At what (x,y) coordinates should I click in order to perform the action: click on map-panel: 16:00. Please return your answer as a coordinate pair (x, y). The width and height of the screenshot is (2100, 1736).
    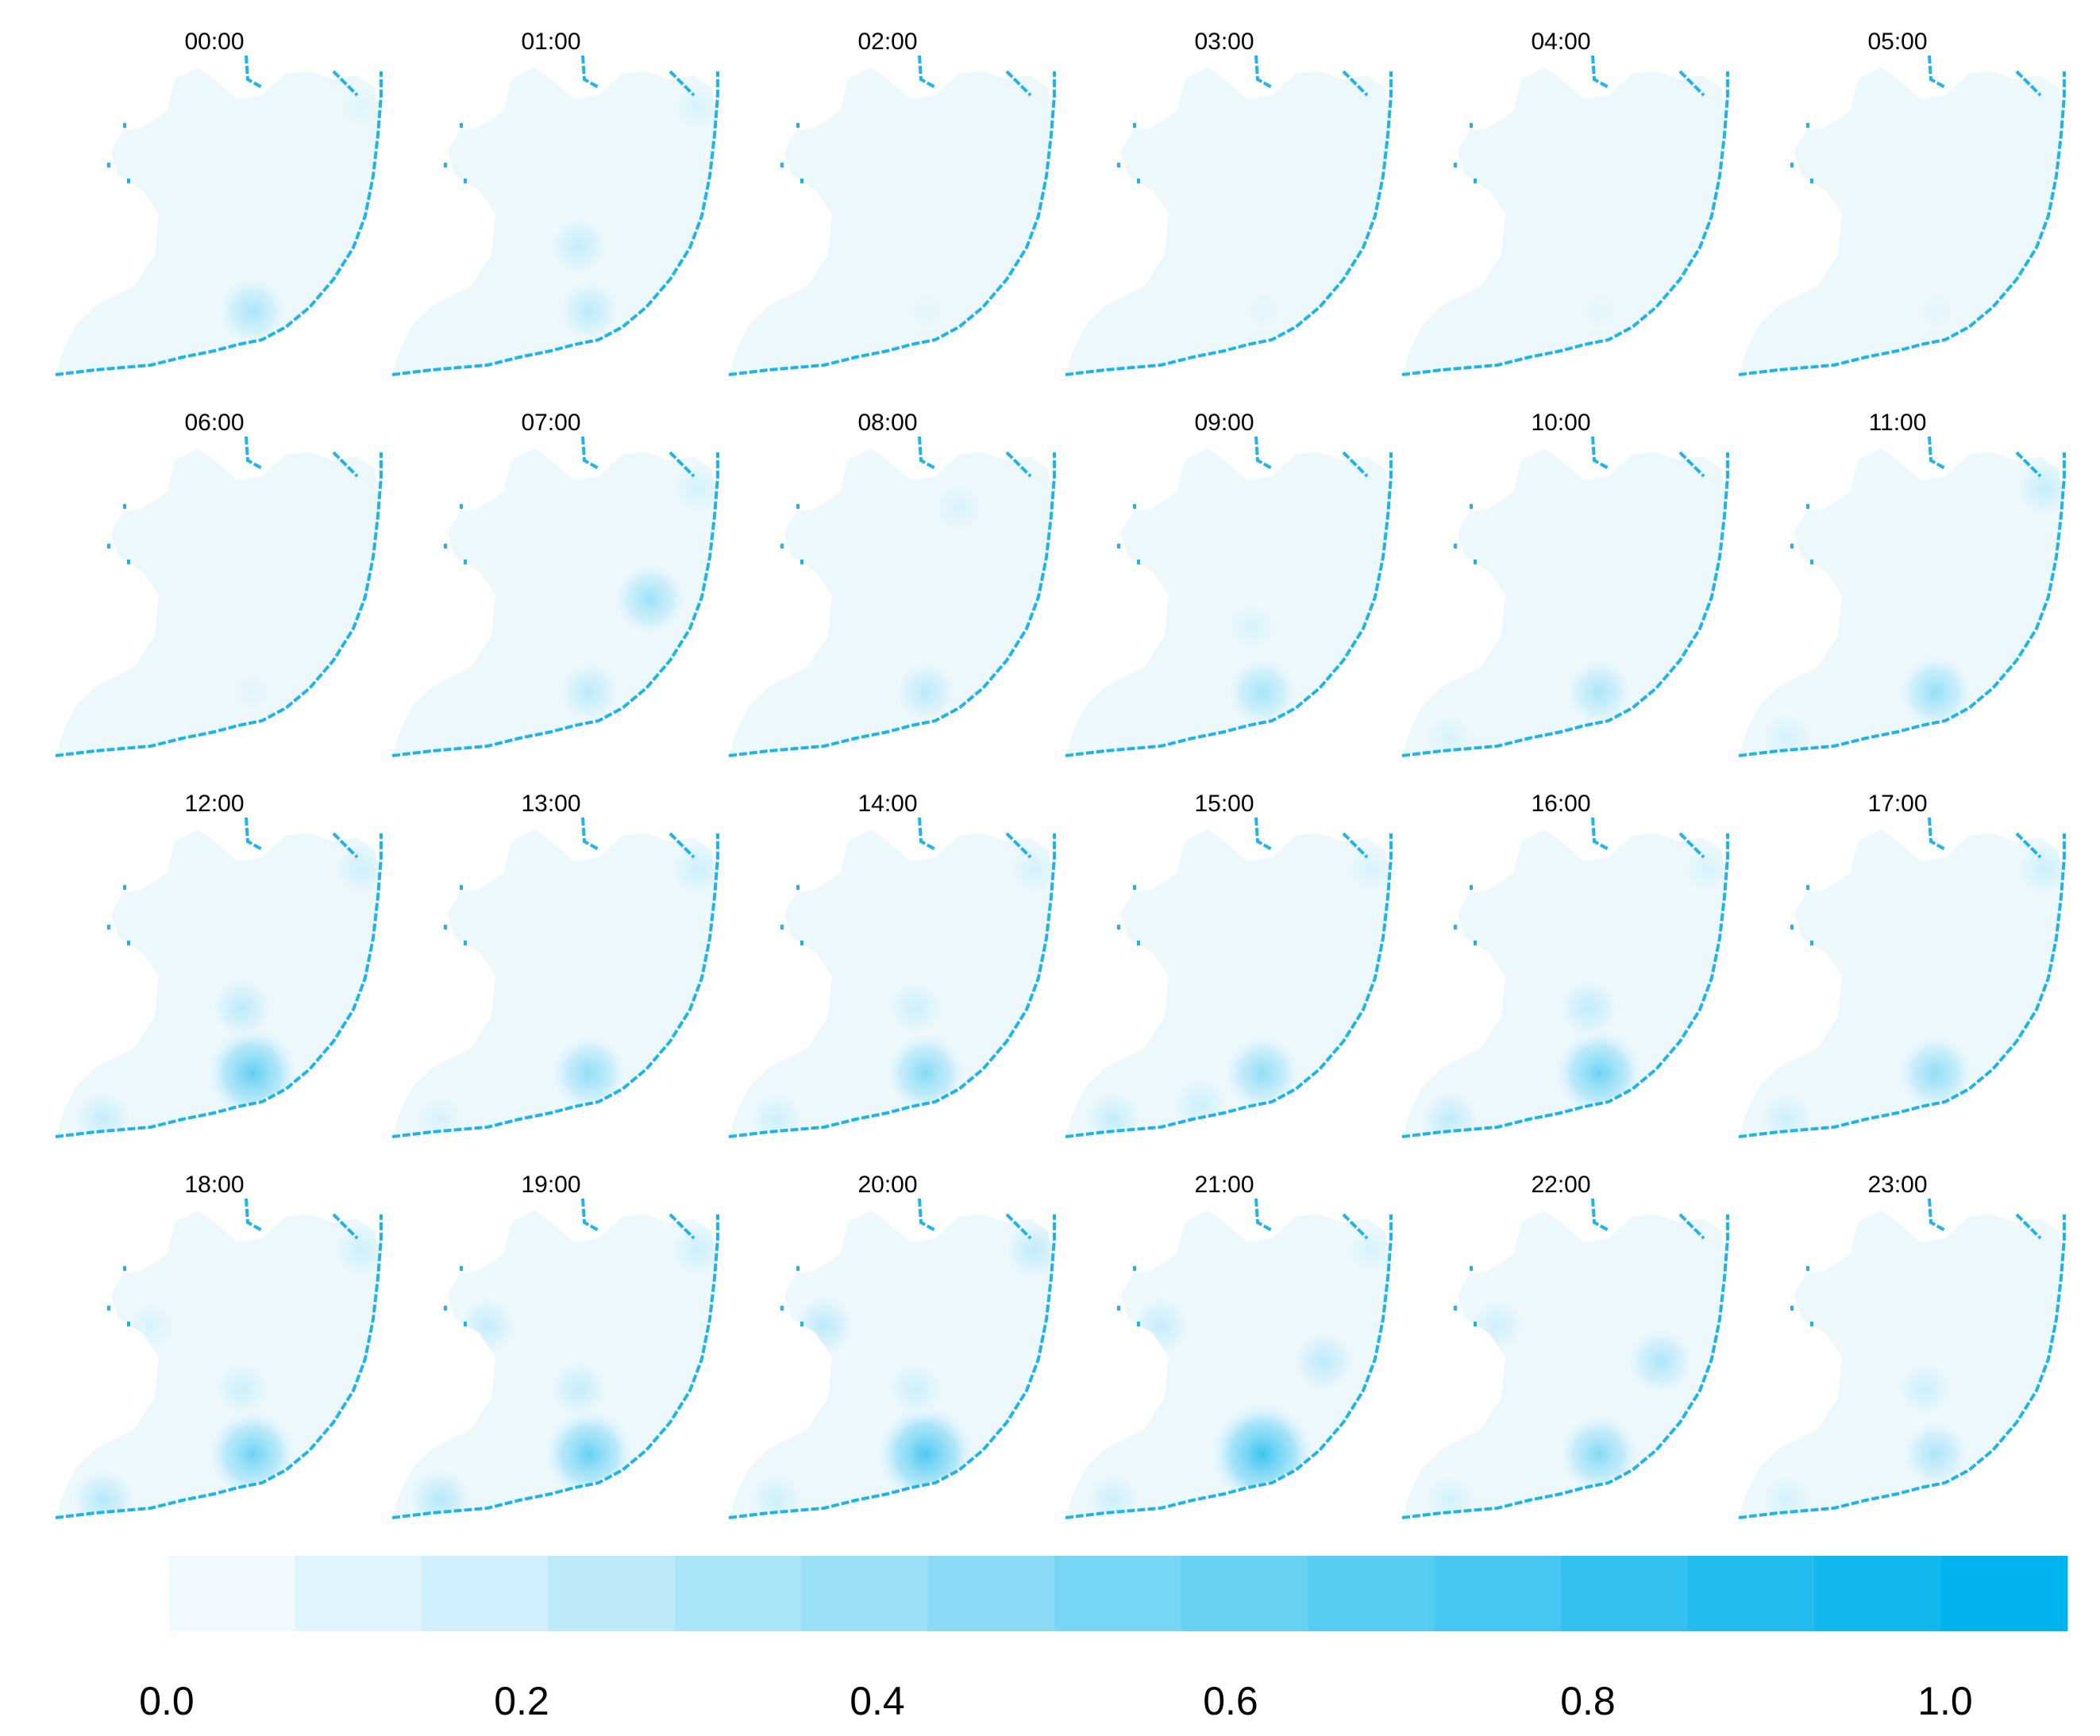
    Looking at the image, I should click on (1565, 964).